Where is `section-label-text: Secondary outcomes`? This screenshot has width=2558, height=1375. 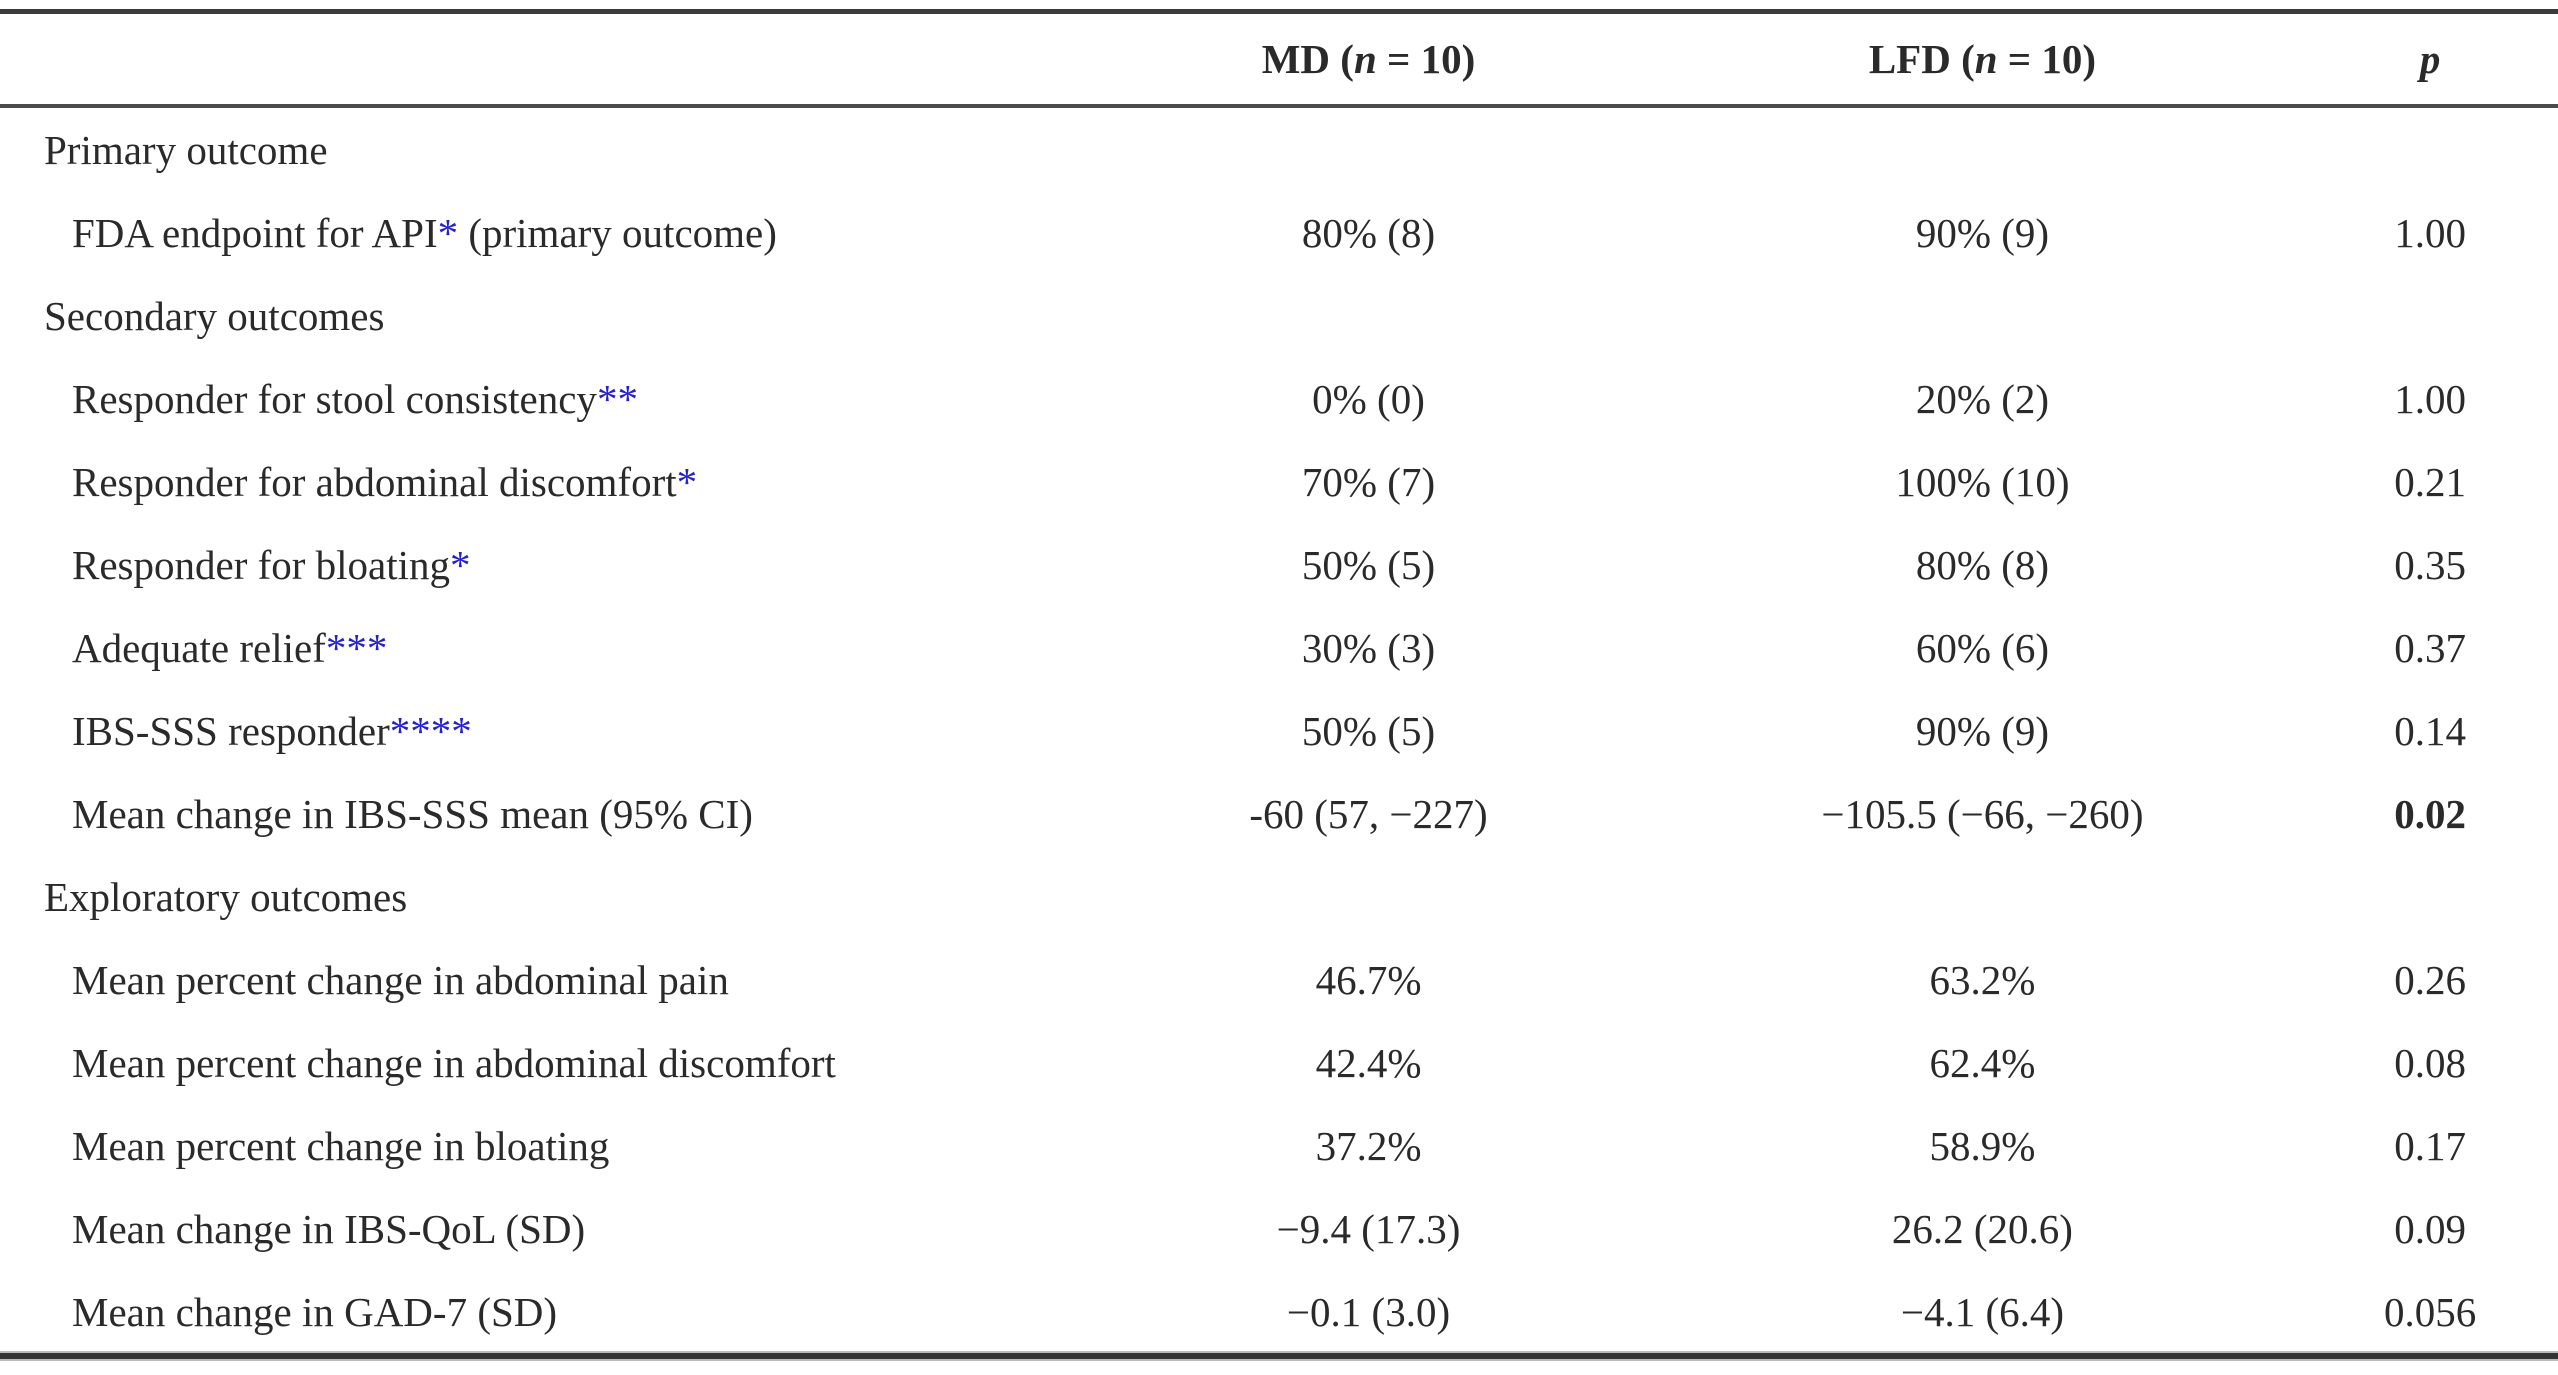
section-label-text: Secondary outcomes is located at coordinates (214, 315).